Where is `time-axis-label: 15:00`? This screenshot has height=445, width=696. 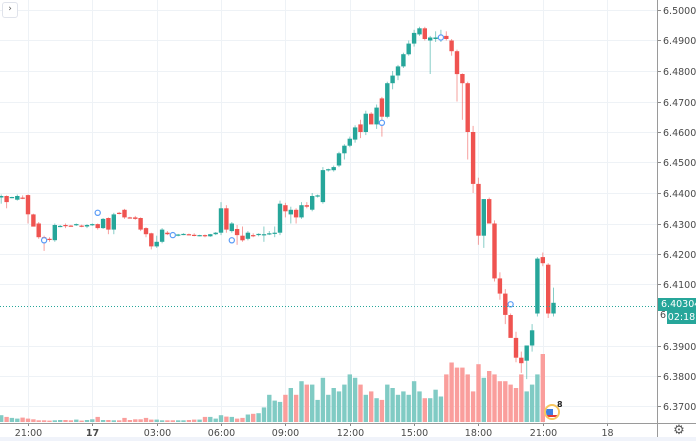 time-axis-label: 15:00 is located at coordinates (414, 433).